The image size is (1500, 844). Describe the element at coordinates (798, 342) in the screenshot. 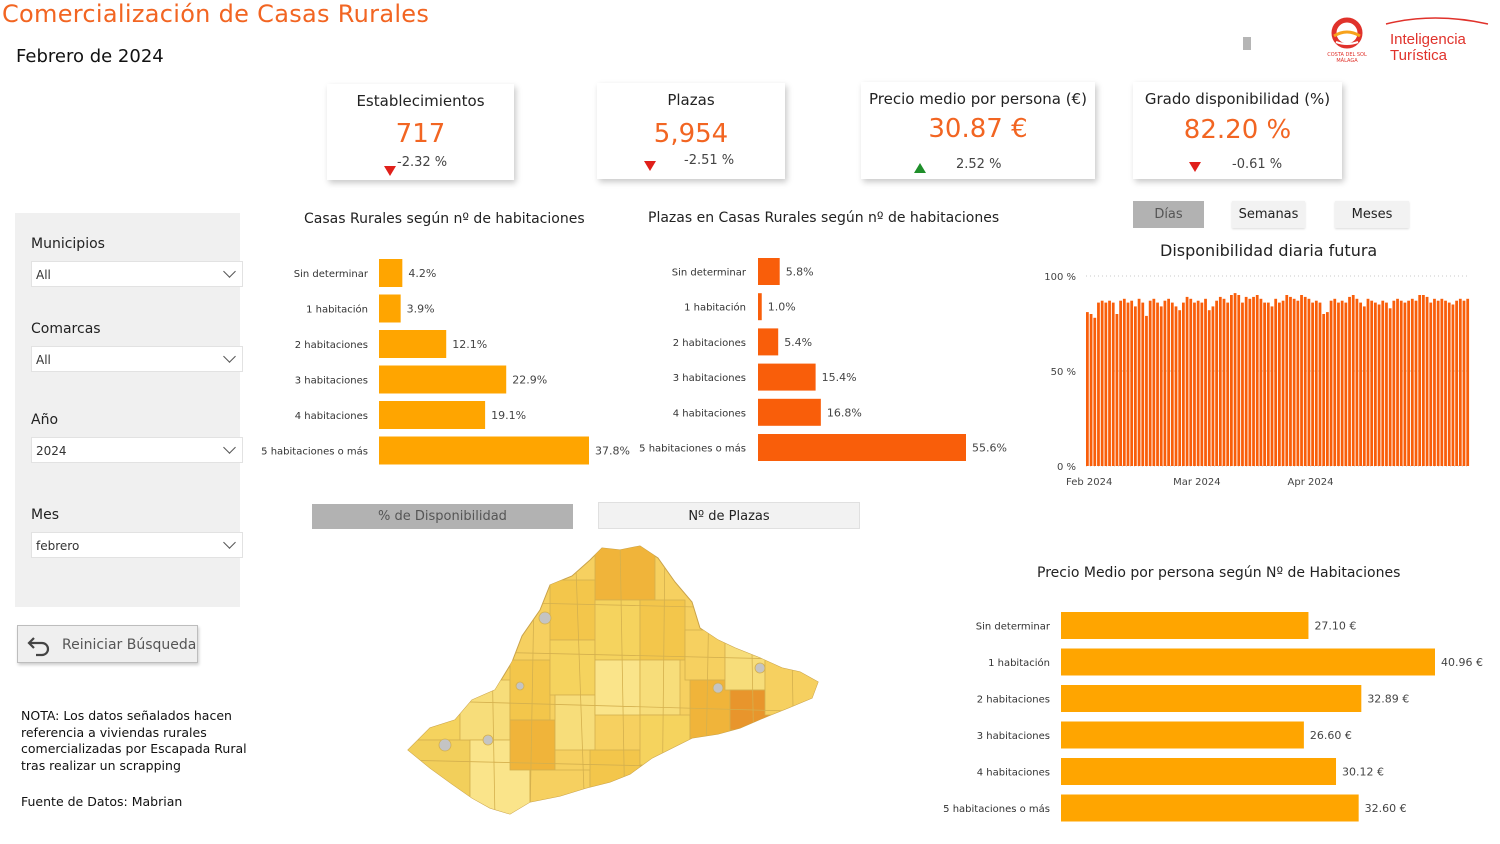

I see `data-label: 5.4%` at that location.